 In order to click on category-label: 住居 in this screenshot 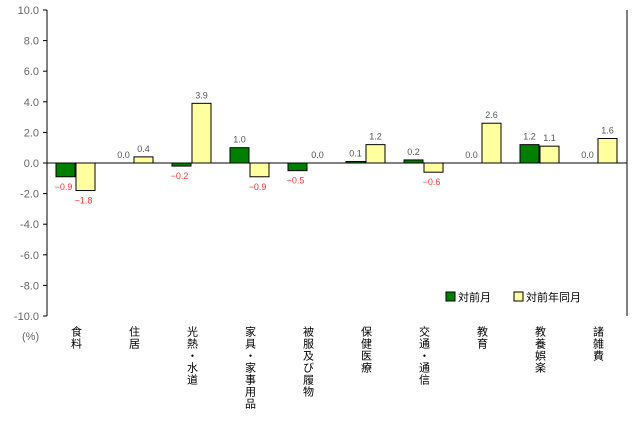, I will do `click(134, 337)`.